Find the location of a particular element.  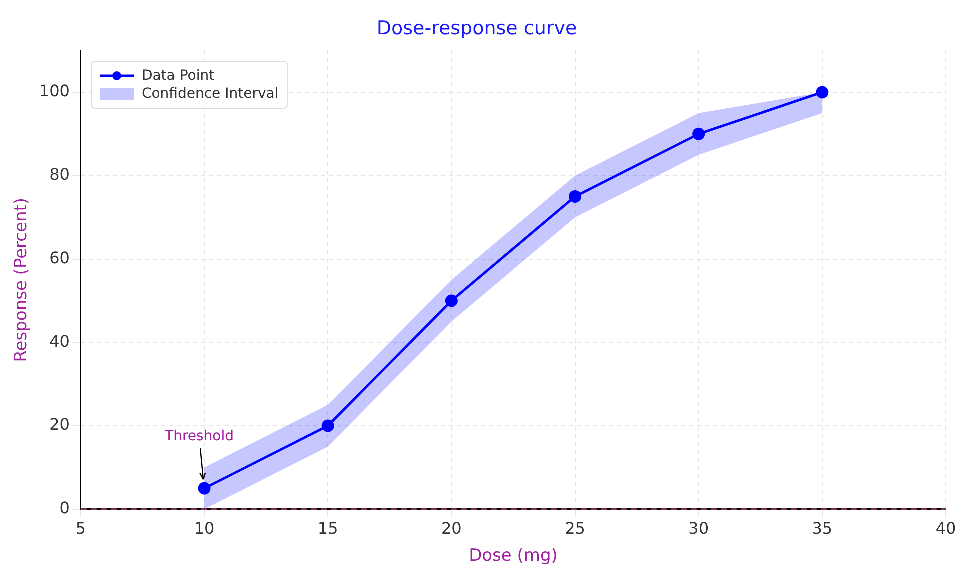

chart-title: Dose-response curve is located at coordinates (477, 28).